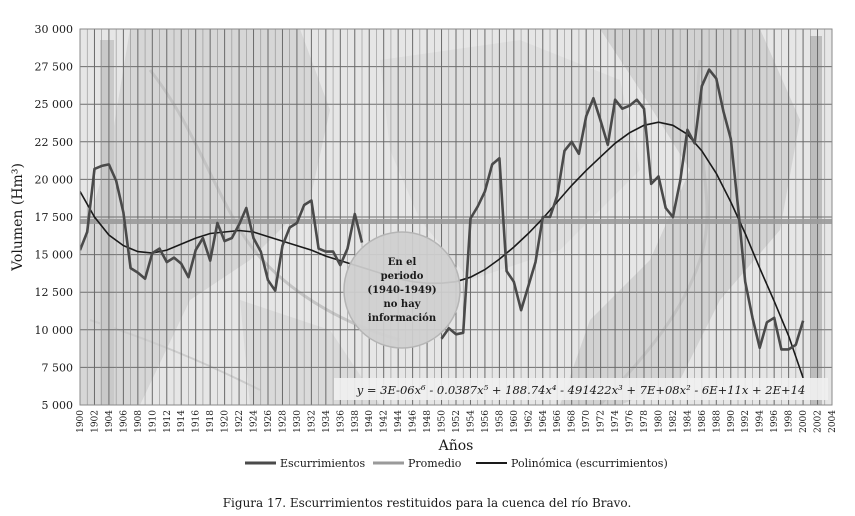 The width and height of the screenshot is (855, 516). I want to click on x-tick-label: 1994, so click(761, 421).